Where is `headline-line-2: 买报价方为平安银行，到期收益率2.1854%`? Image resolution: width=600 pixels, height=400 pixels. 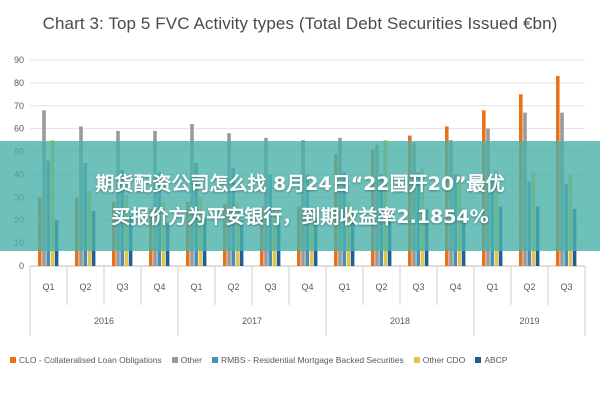
headline-line-2: 买报价方为平安银行，到期收益率2.1854% is located at coordinates (300, 217).